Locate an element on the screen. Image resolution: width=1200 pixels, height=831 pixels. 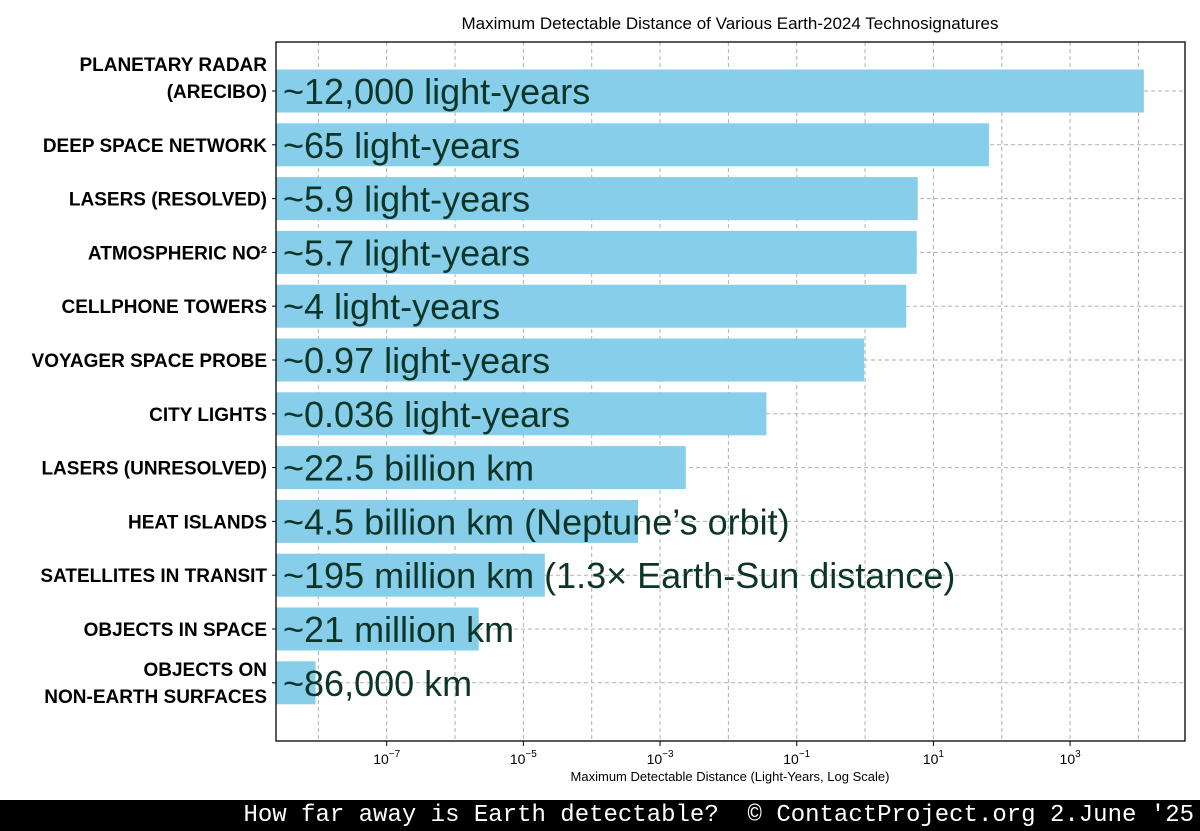
bar-value-label: ~4.5 billion km (Neptune’s orbit) is located at coordinates (536, 521).